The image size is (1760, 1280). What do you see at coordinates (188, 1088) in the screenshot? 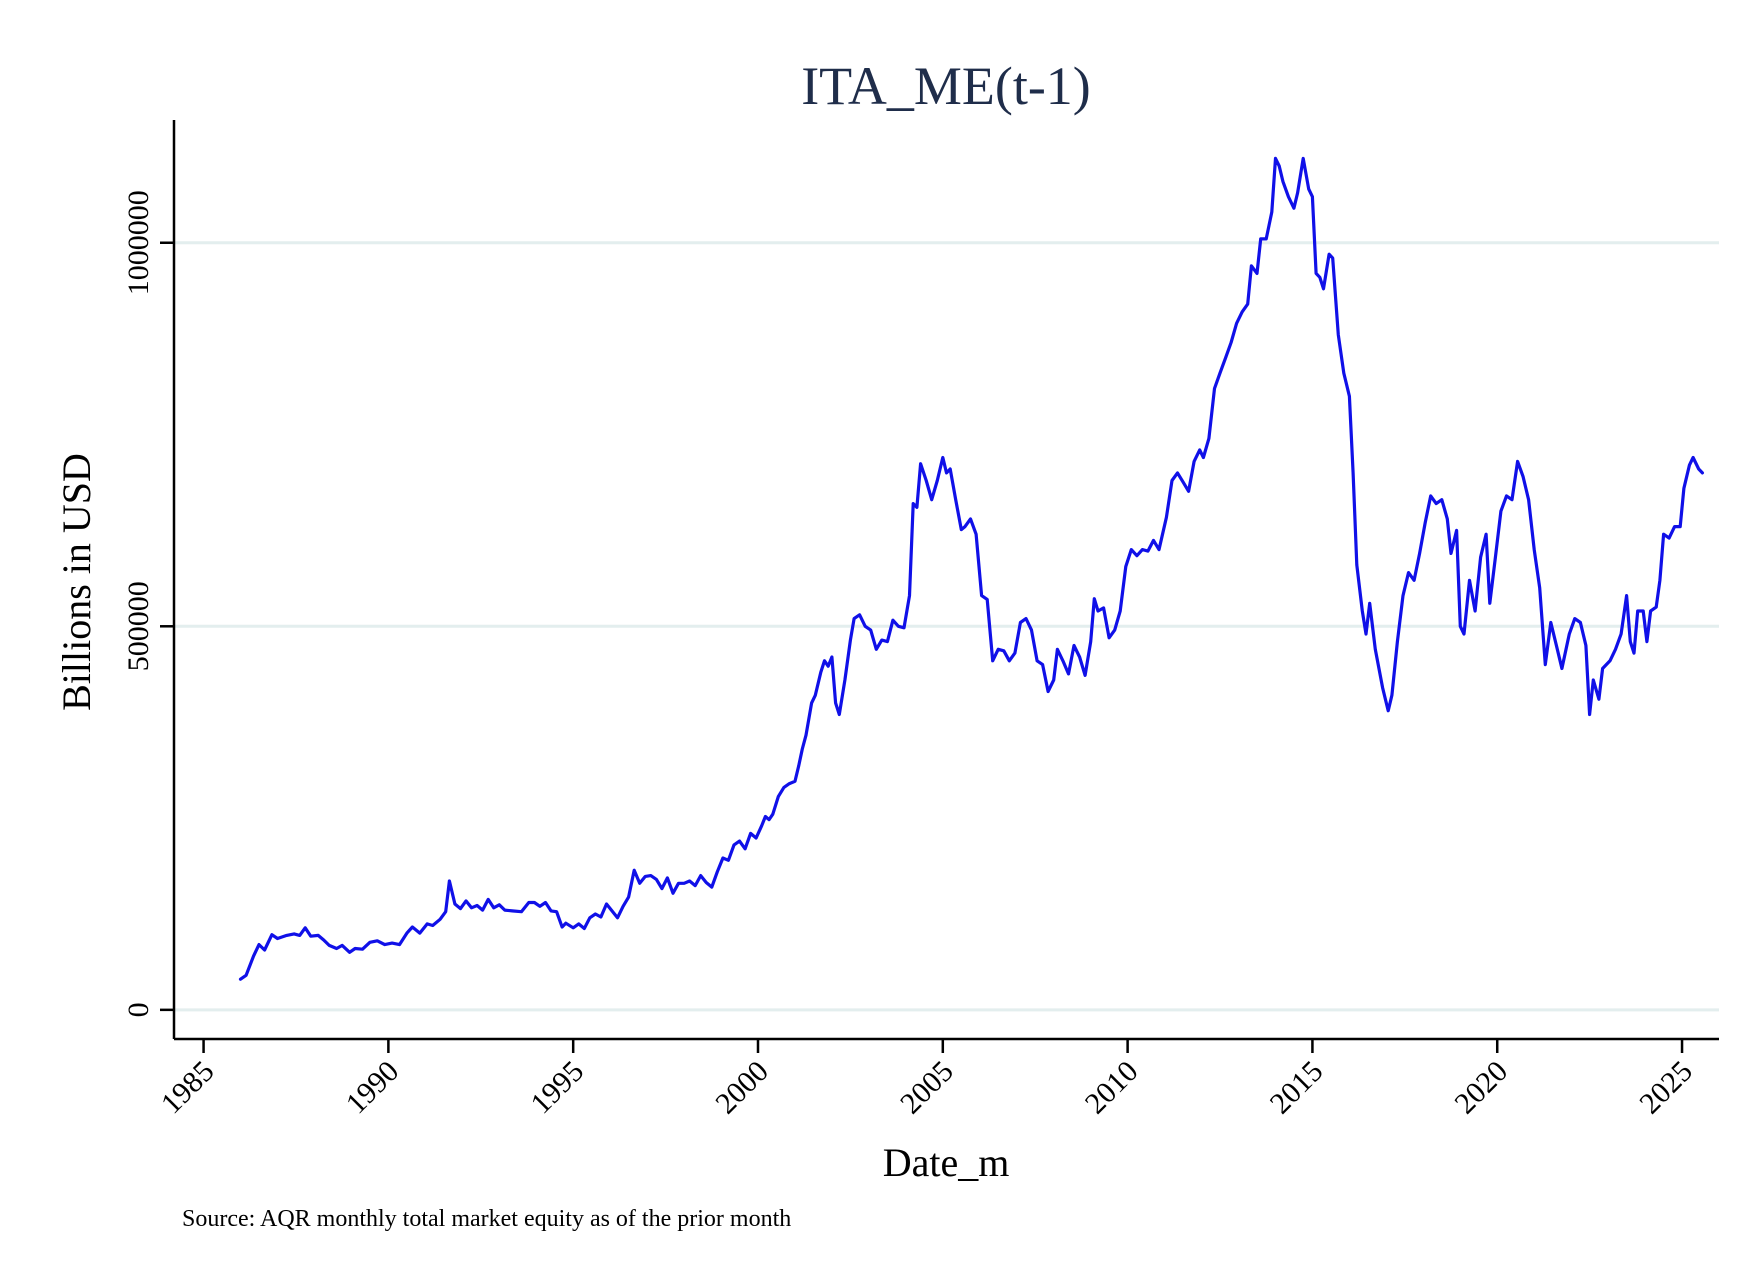
I see `x-tick-label-0: 1985` at bounding box center [188, 1088].